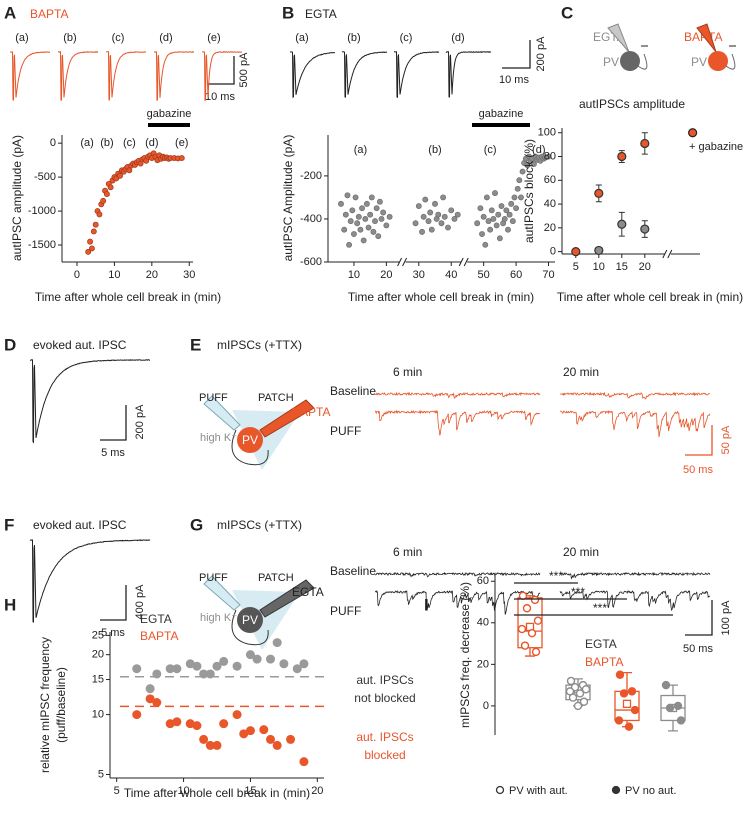  I want to click on solution-label: high K⁺, so click(218, 438).